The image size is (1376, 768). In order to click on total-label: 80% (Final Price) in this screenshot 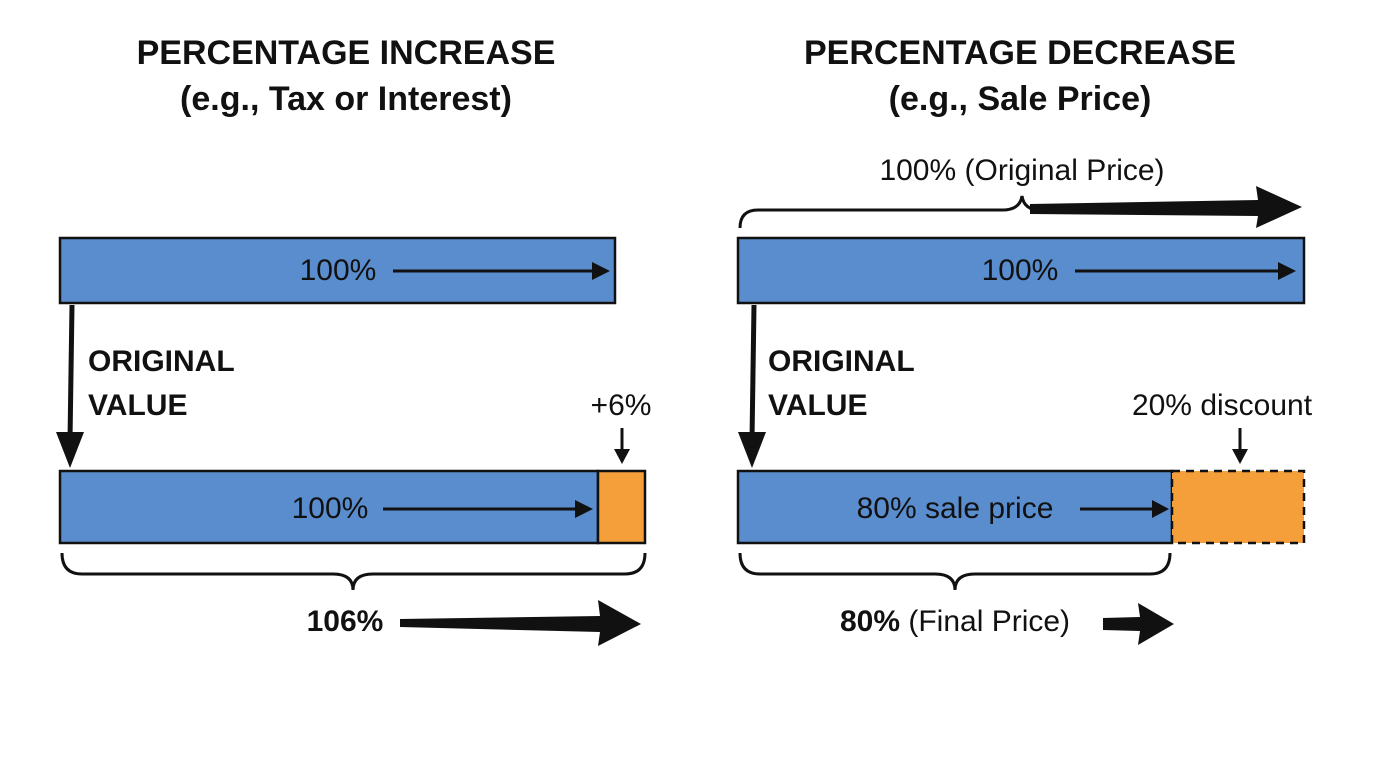, I will do `click(955, 621)`.